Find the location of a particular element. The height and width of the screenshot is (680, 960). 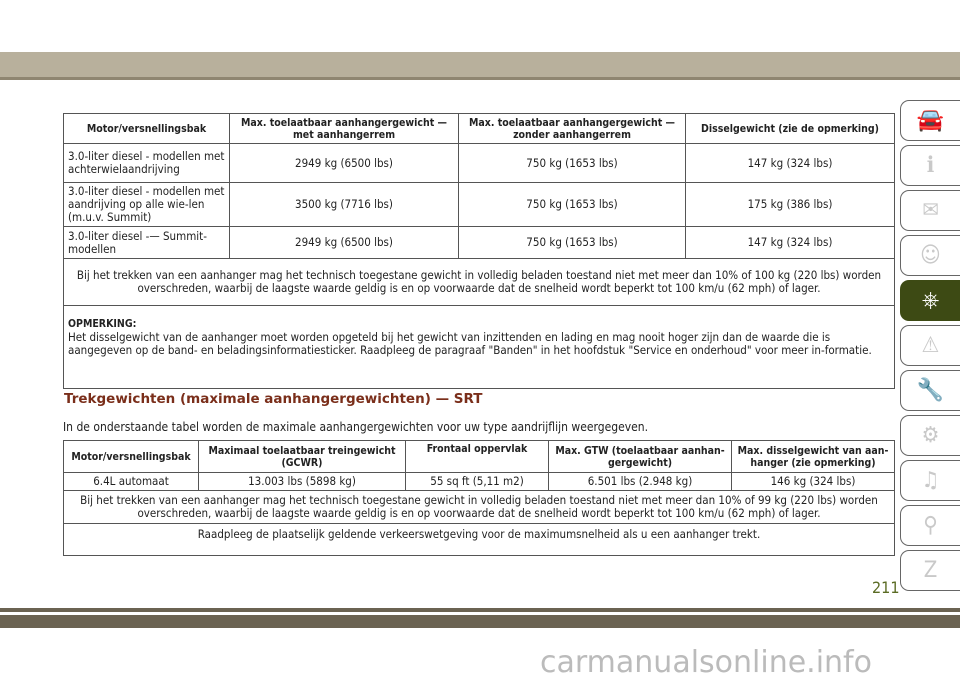

col-header: Max. GTW (toelaatbaar aanhan-gergewicht) is located at coordinates (640, 456).